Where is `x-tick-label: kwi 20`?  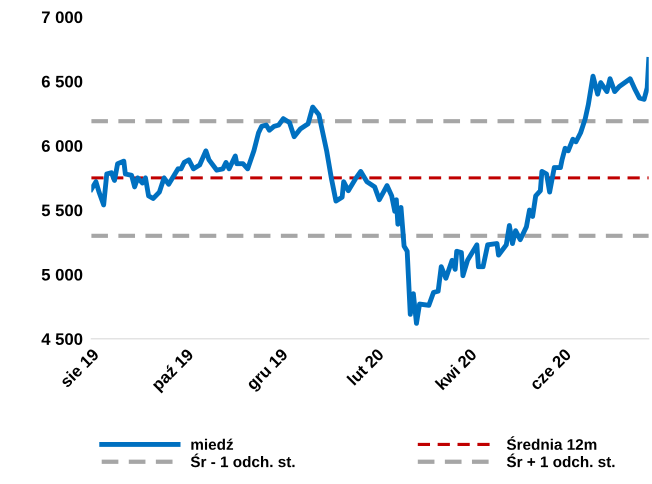 x-tick-label: kwi 20 is located at coordinates (456, 369).